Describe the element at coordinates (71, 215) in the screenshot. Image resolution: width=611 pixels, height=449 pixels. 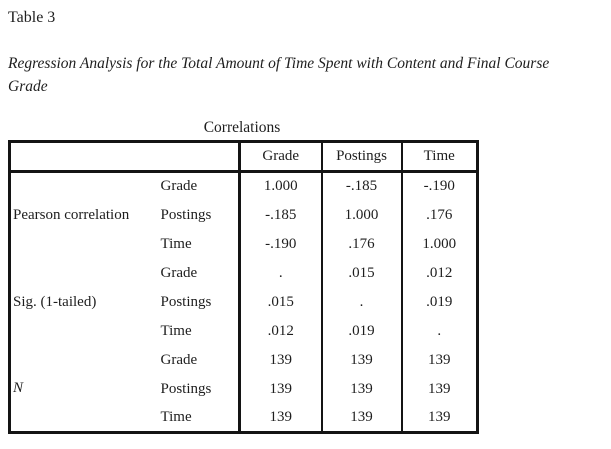
I see `row-group-label-pearson: Pearson correlation` at that location.